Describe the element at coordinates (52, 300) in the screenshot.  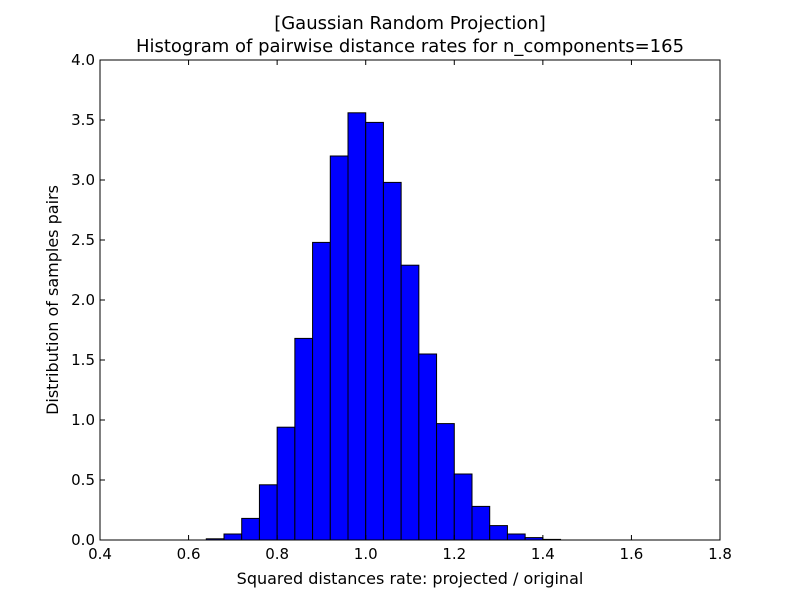
I see `y-axis-label: Distribution of samples pairs` at that location.